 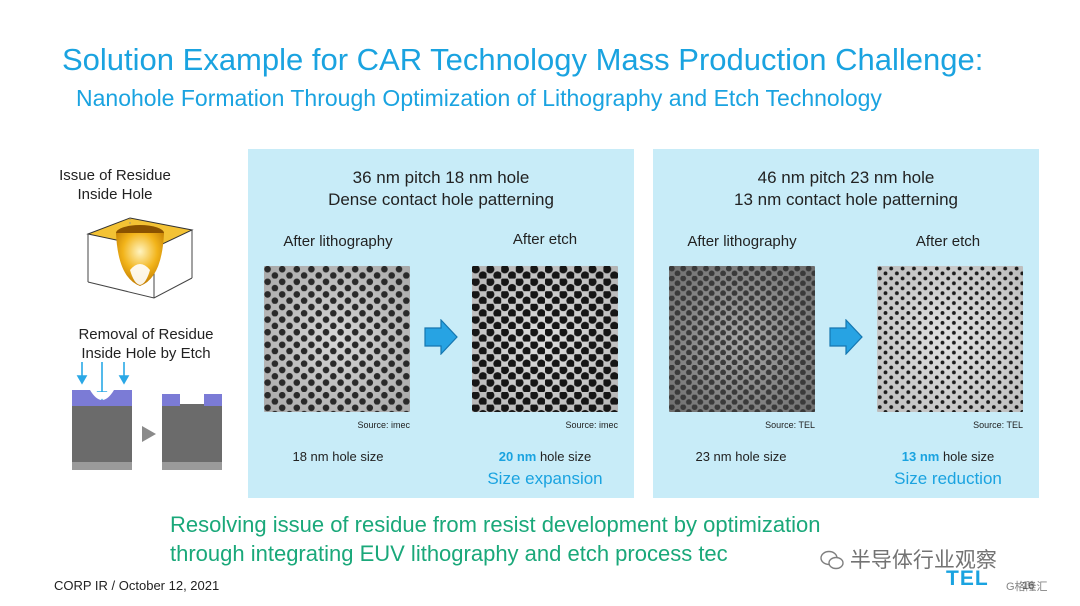 I want to click on hole-size-value: 13 nm, so click(x=920, y=456).